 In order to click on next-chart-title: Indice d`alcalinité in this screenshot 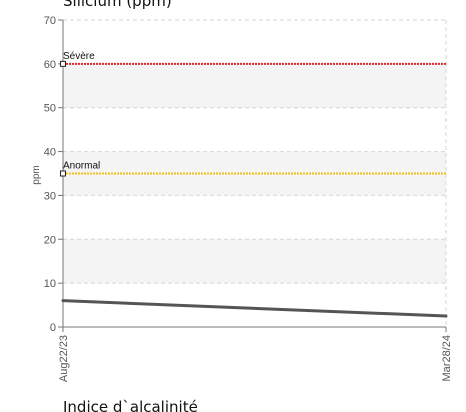, I will do `click(130, 405)`.